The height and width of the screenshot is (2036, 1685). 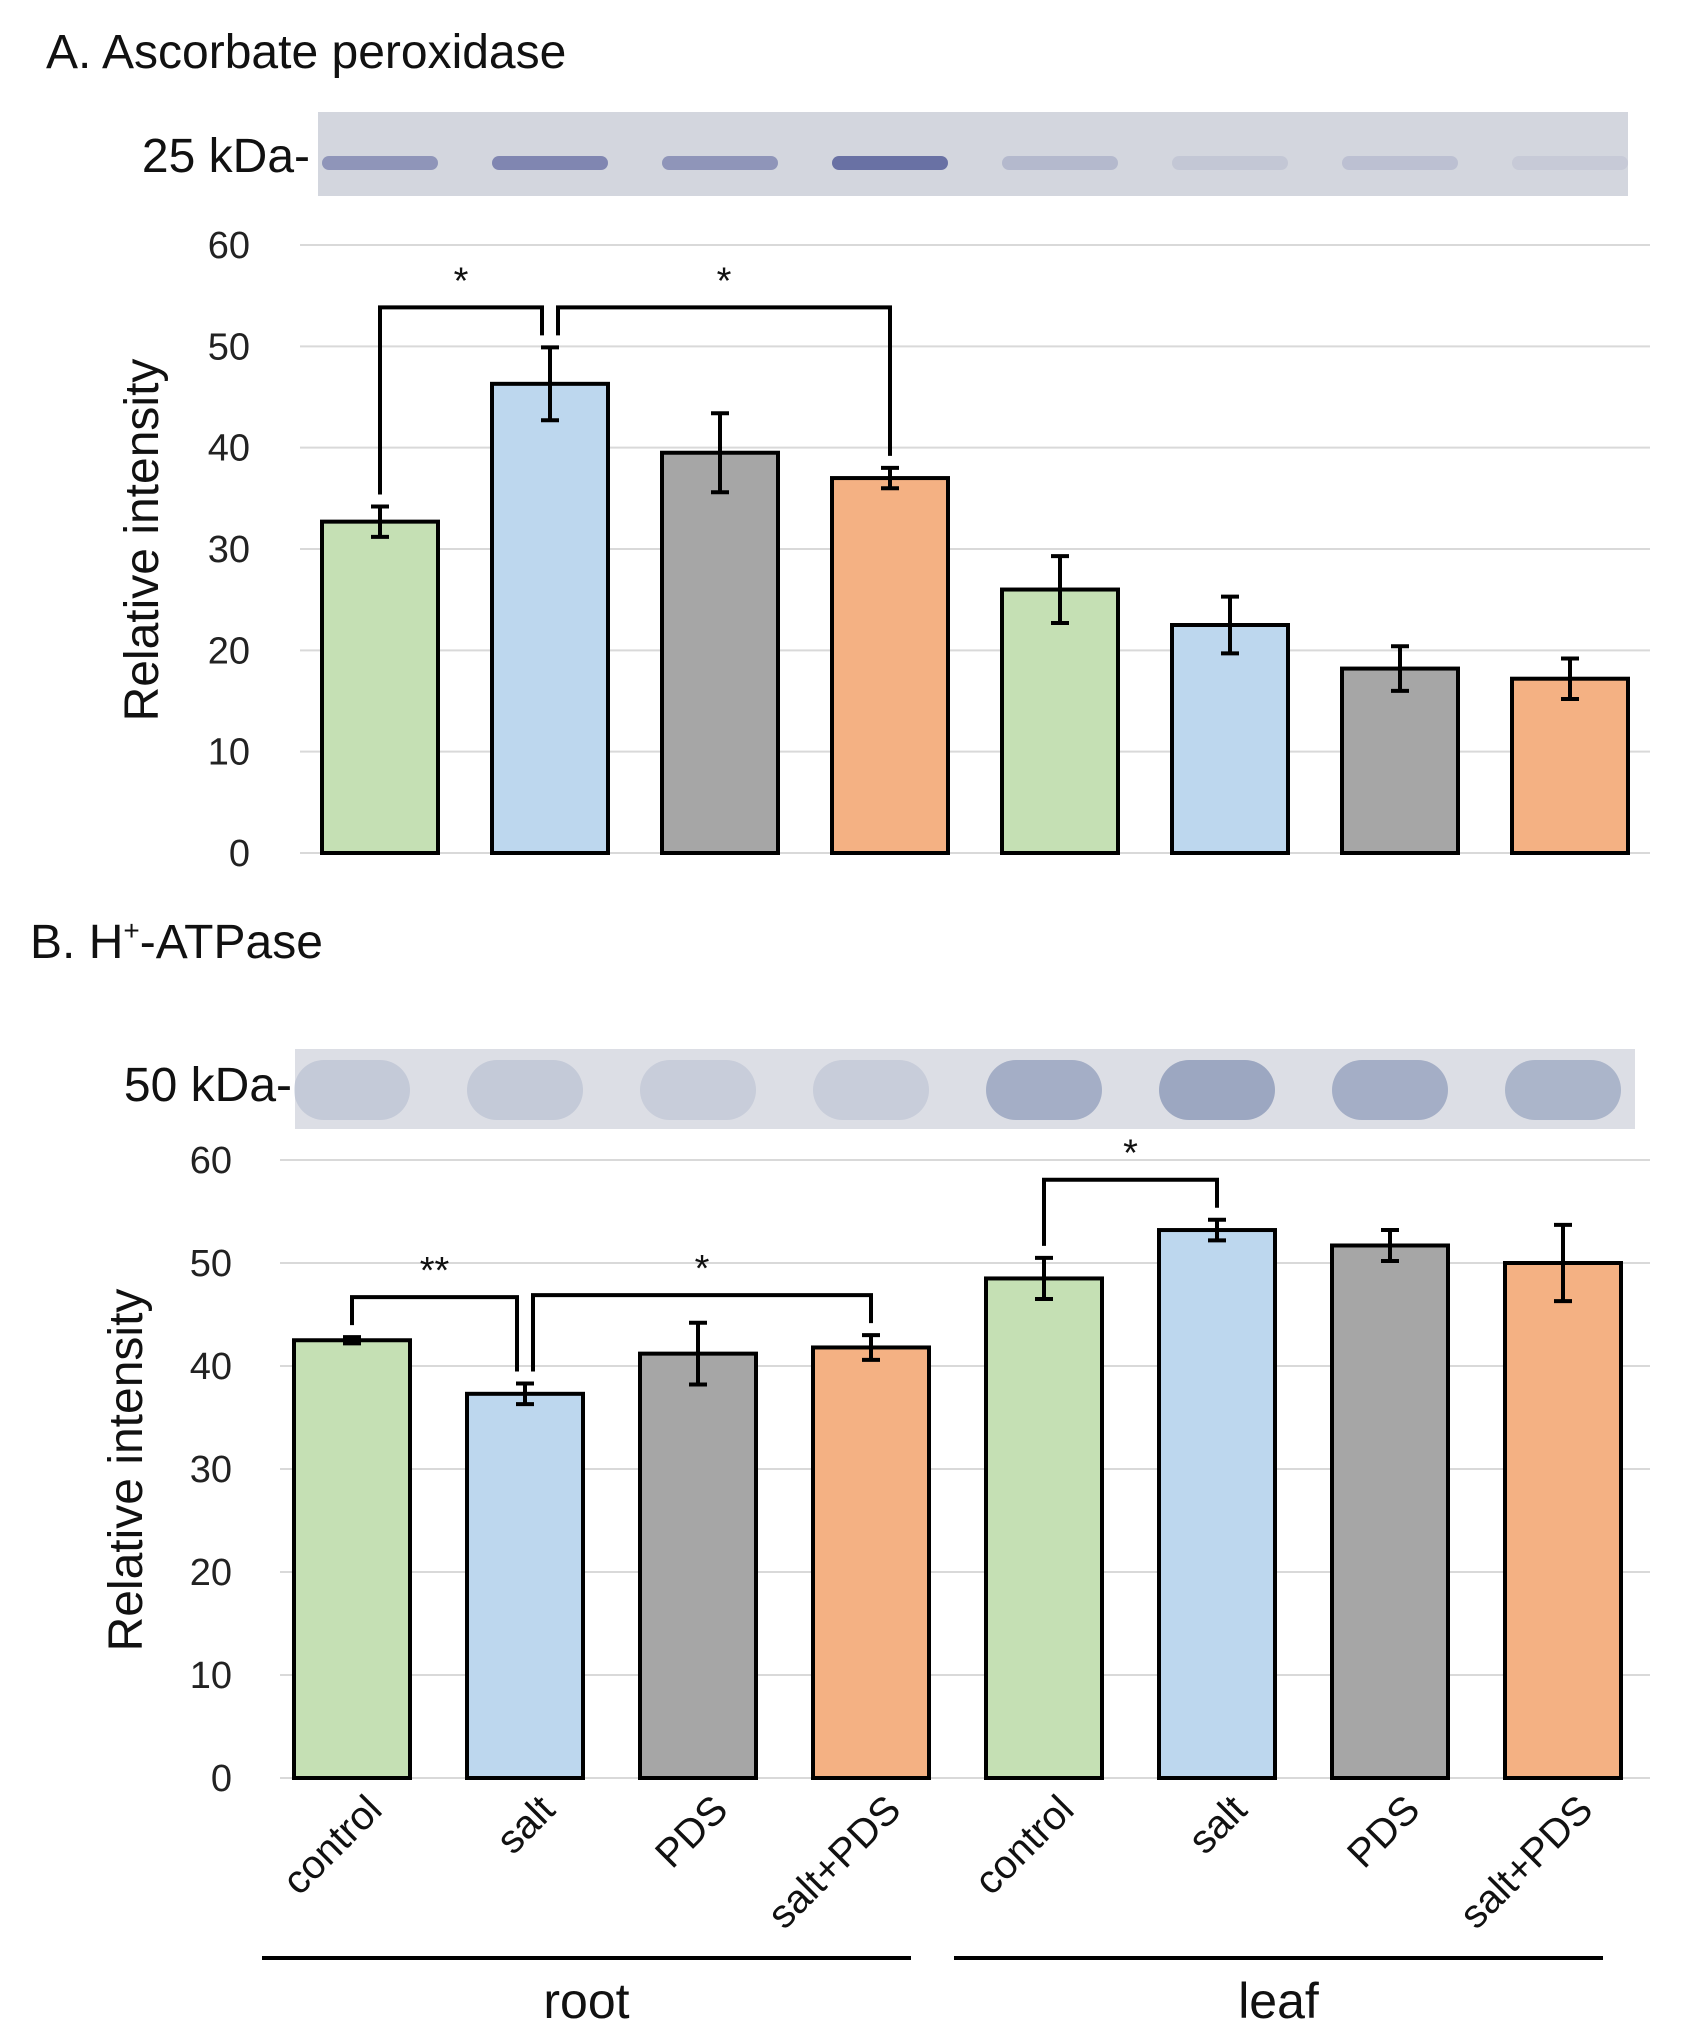 I want to click on group-brackets: root leaf, so click(x=932, y=1992).